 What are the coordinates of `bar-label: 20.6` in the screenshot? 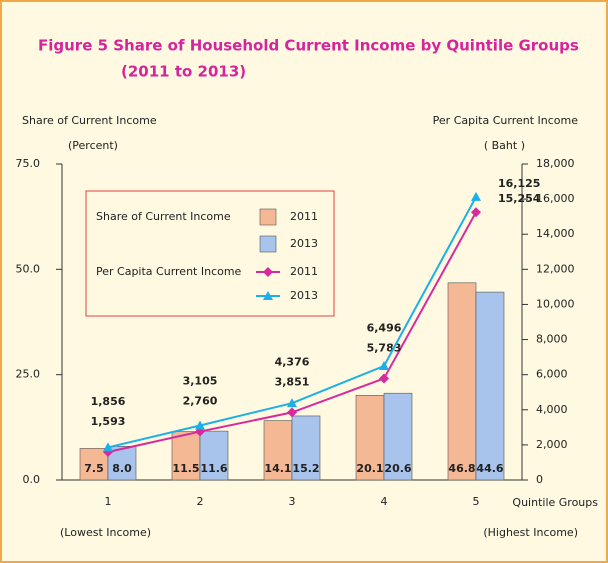 It's located at (397, 468).